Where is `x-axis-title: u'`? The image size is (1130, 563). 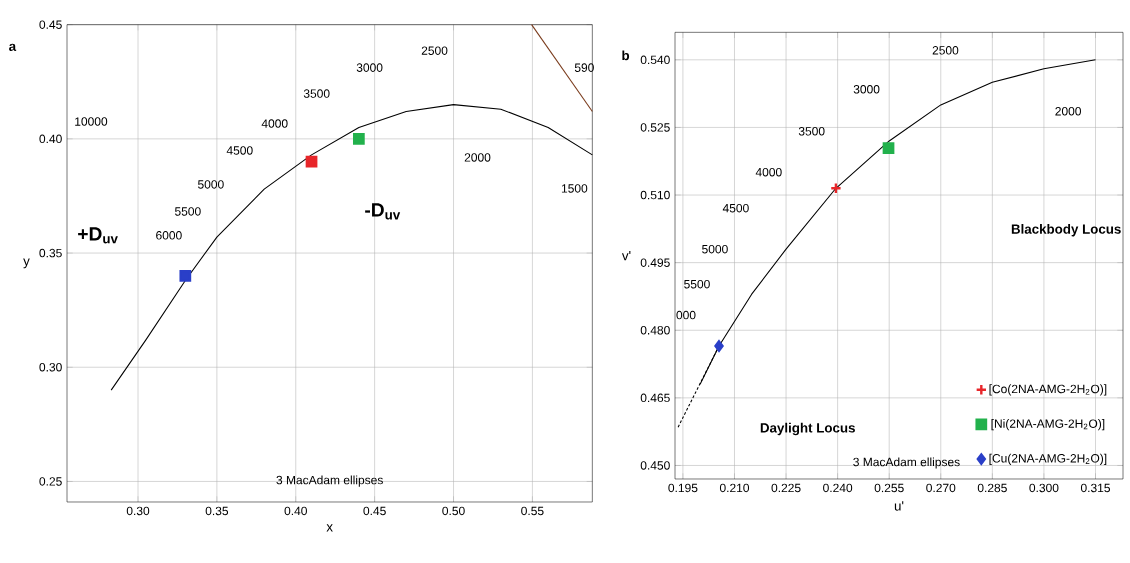
x-axis-title: u' is located at coordinates (899, 506).